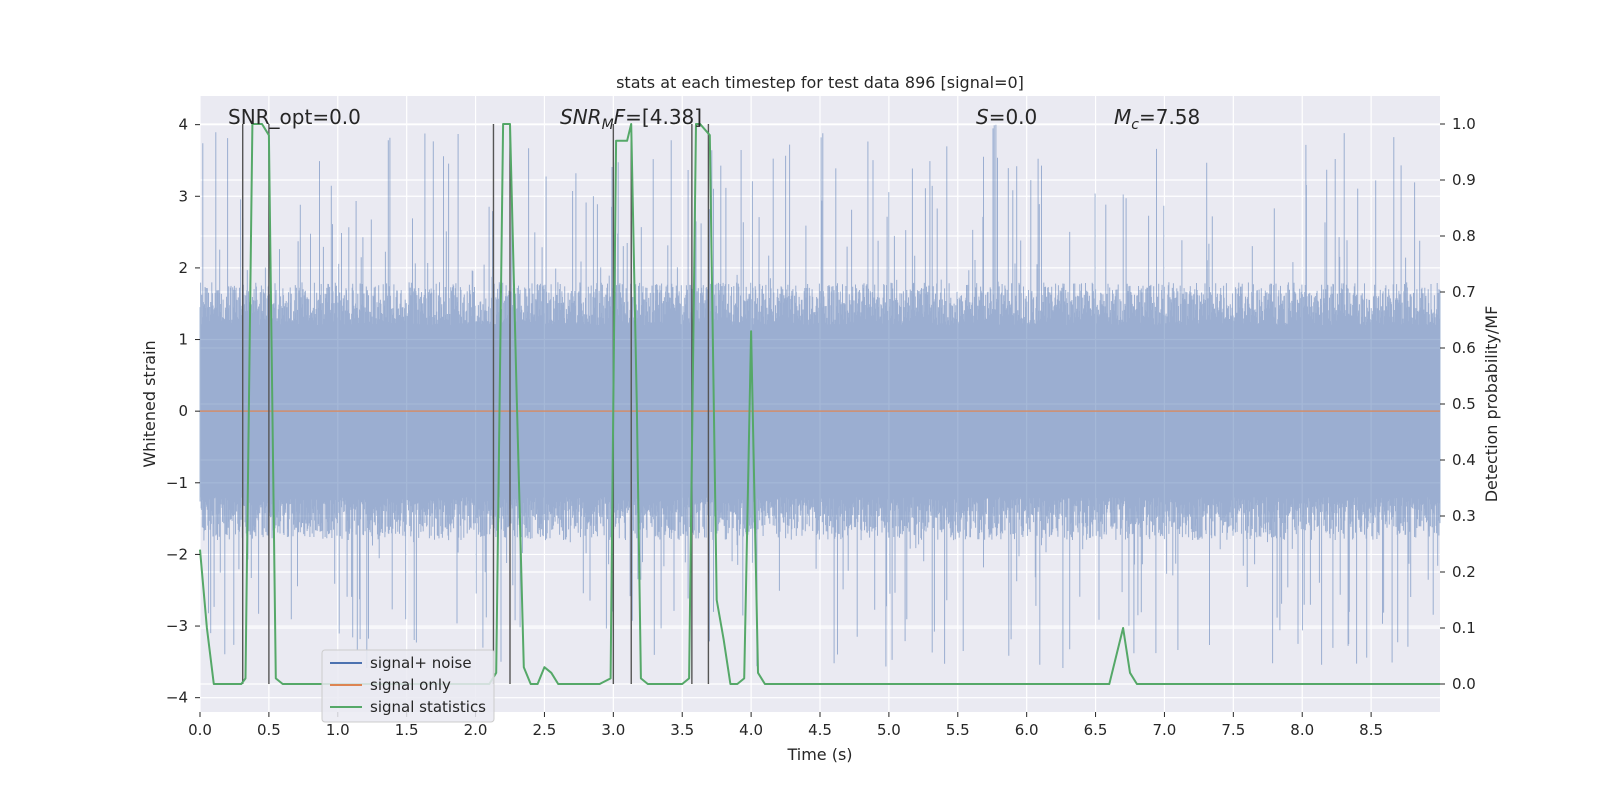 The height and width of the screenshot is (804, 1600). I want to click on x-axis-label: Time (s), so click(819, 754).